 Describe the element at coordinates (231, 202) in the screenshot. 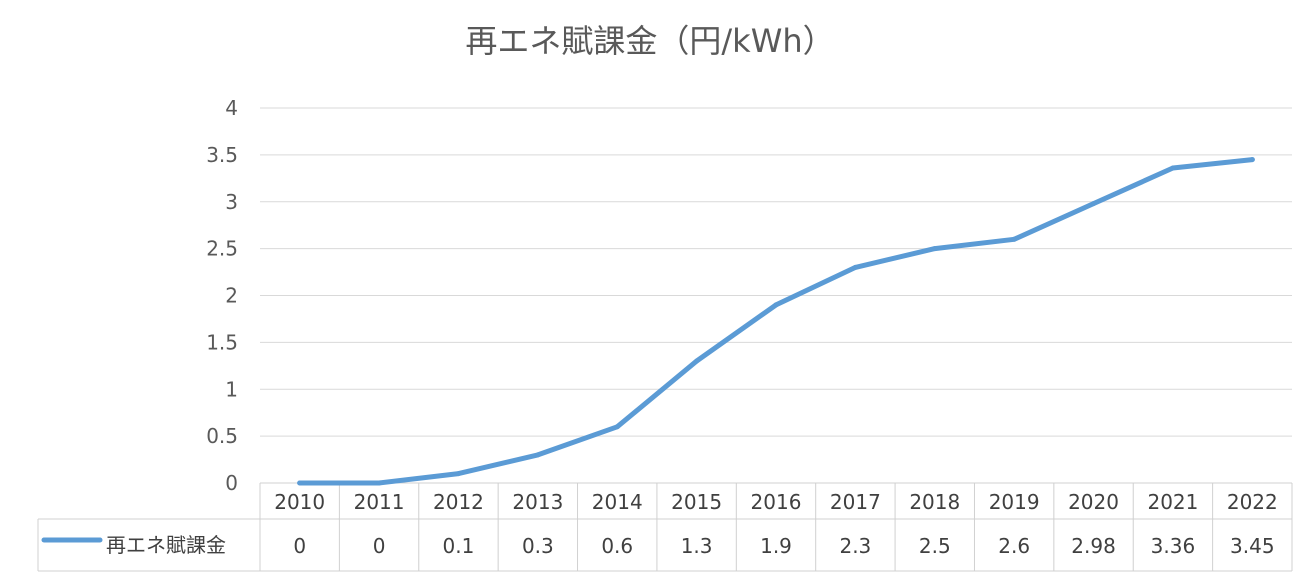

I see `y-tick-label: 3` at that location.